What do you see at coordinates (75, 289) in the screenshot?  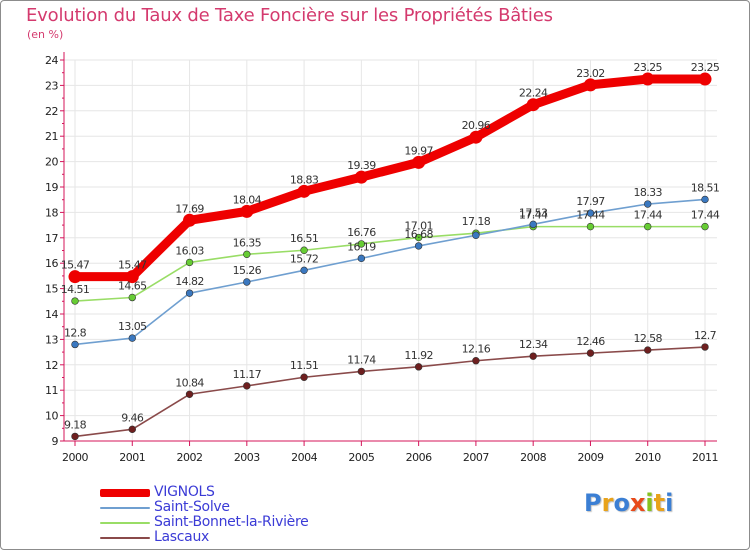 I see `data-label-saint-bonnet-la-rivi-re: 14.51` at bounding box center [75, 289].